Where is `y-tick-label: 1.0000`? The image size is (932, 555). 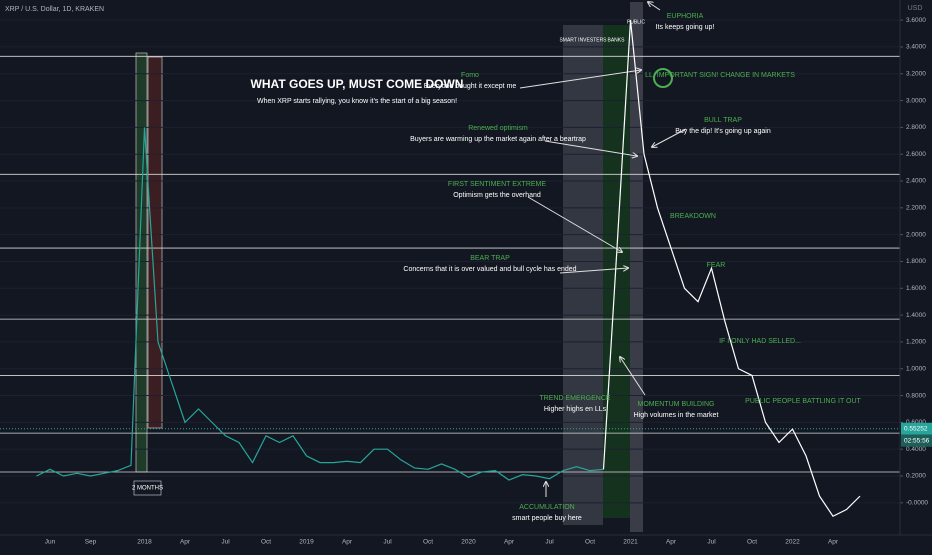
y-tick-label: 1.0000 is located at coordinates (916, 368).